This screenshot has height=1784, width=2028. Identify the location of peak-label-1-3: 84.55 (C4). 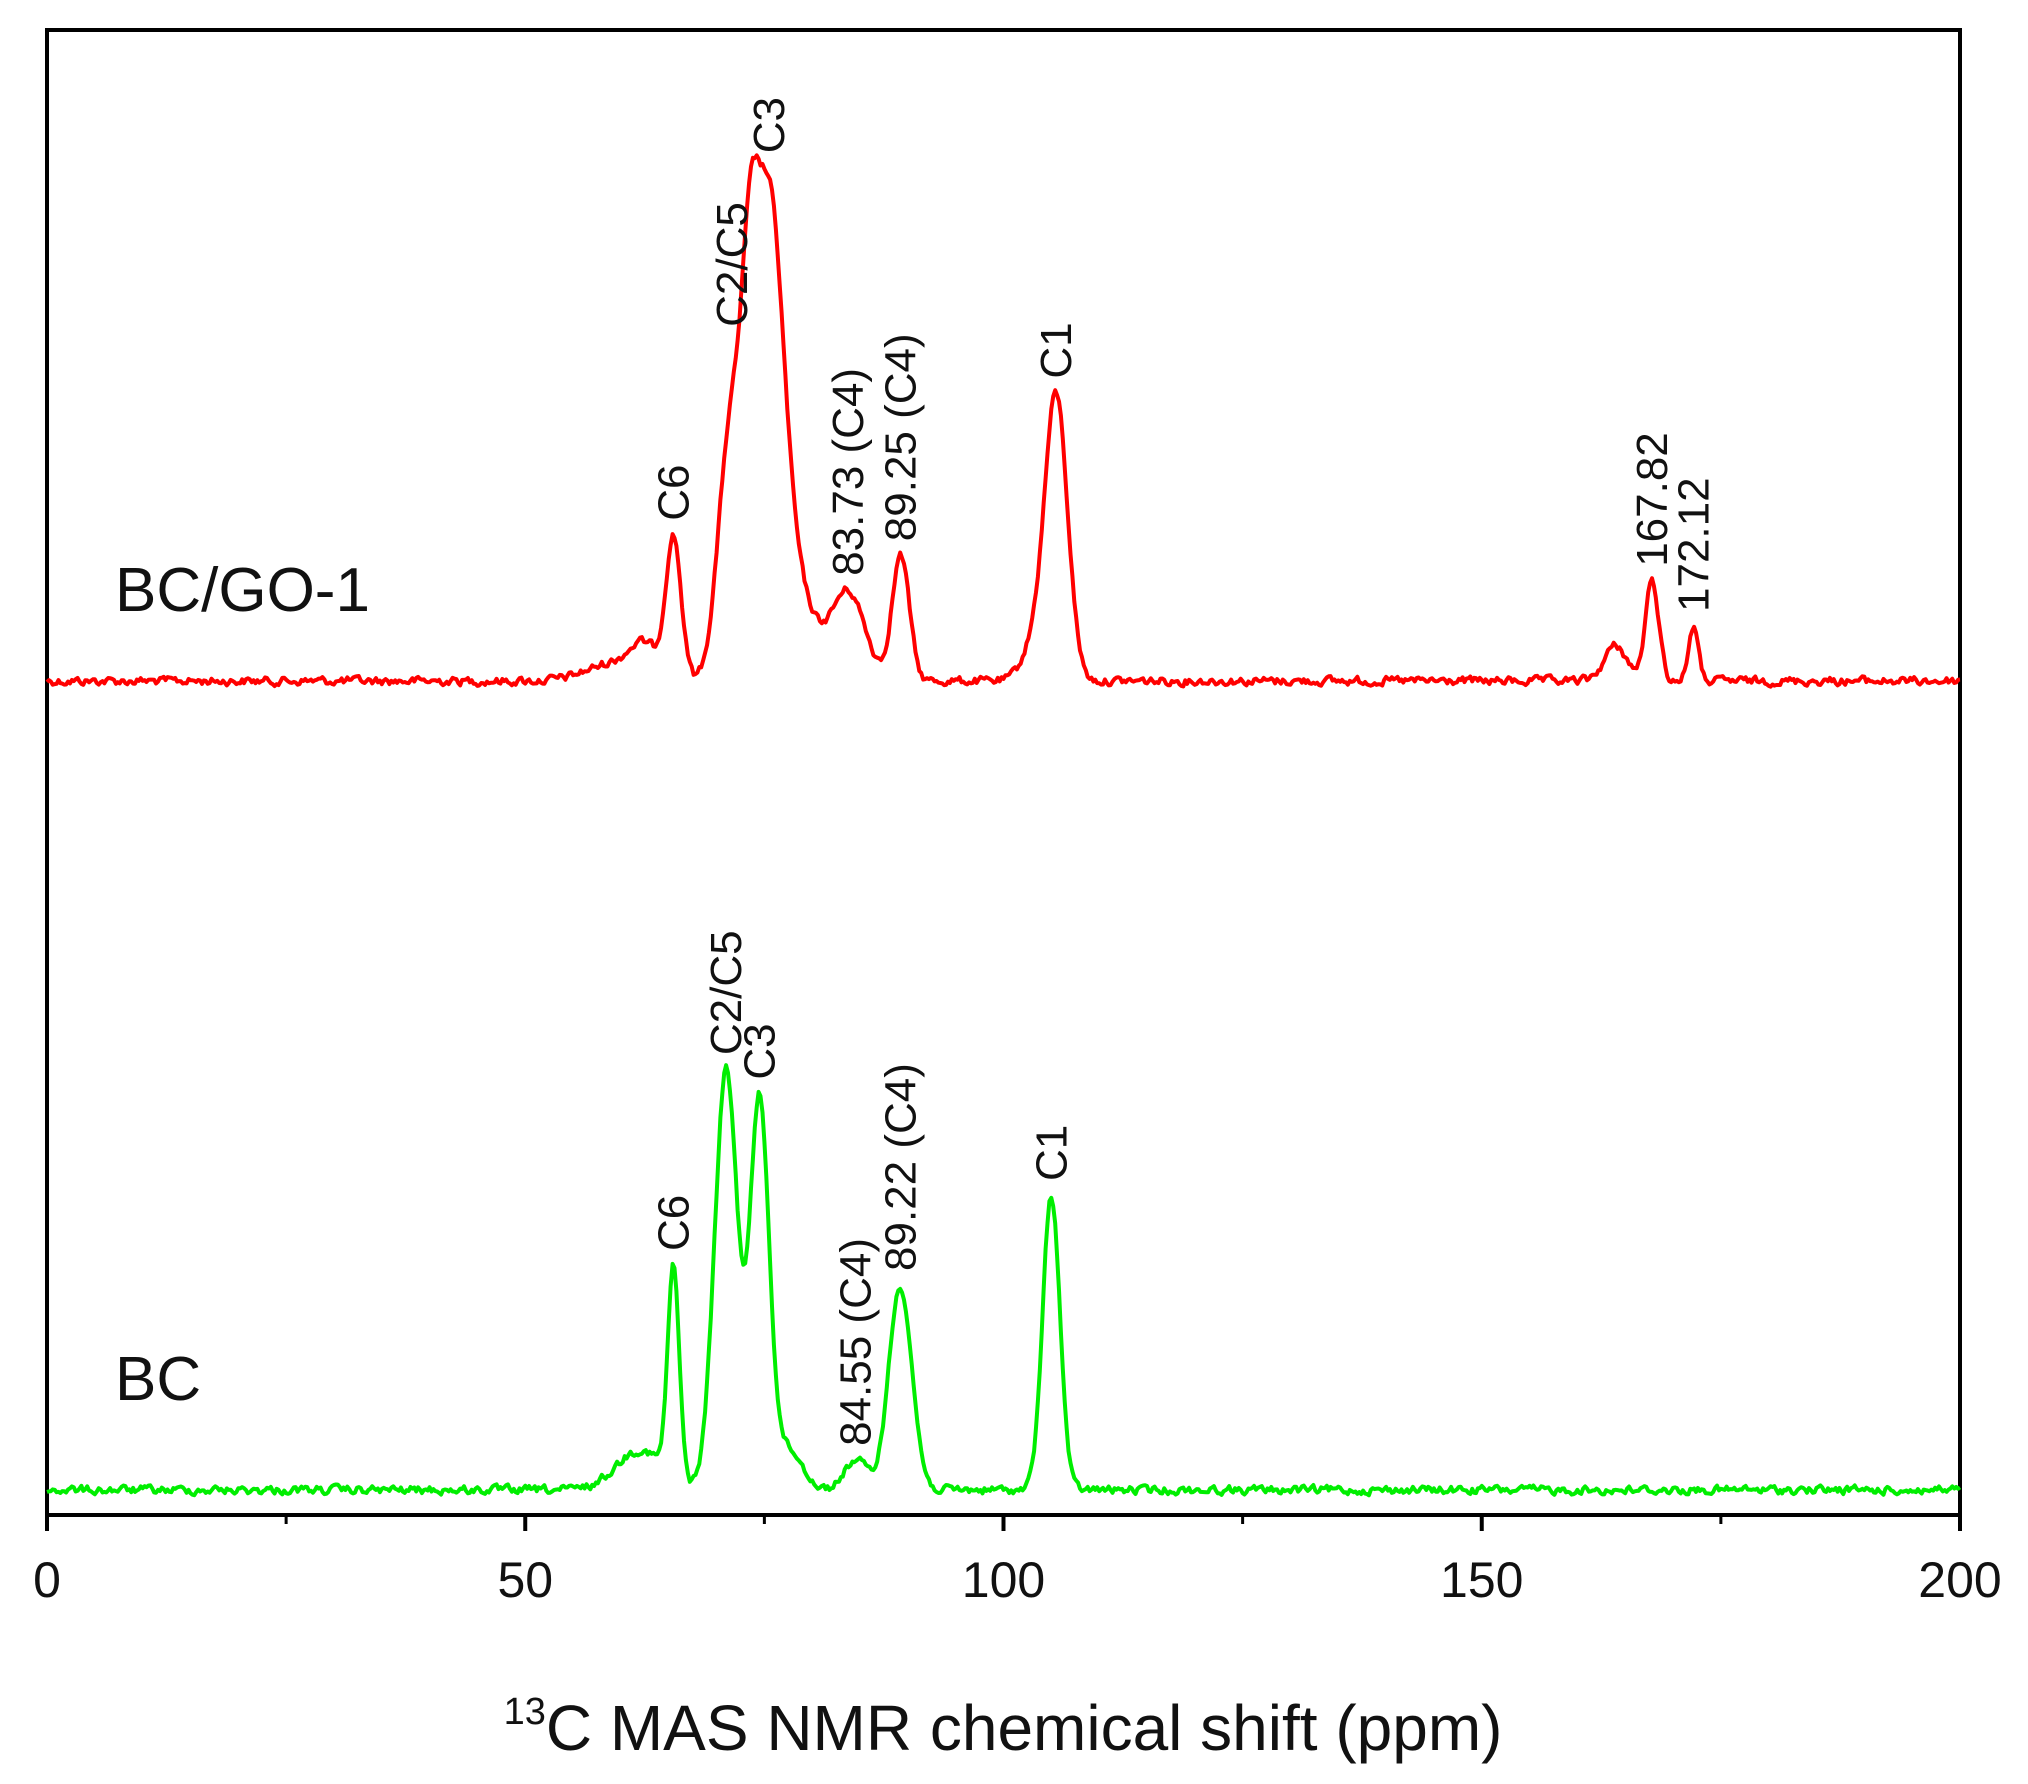
(856, 1342).